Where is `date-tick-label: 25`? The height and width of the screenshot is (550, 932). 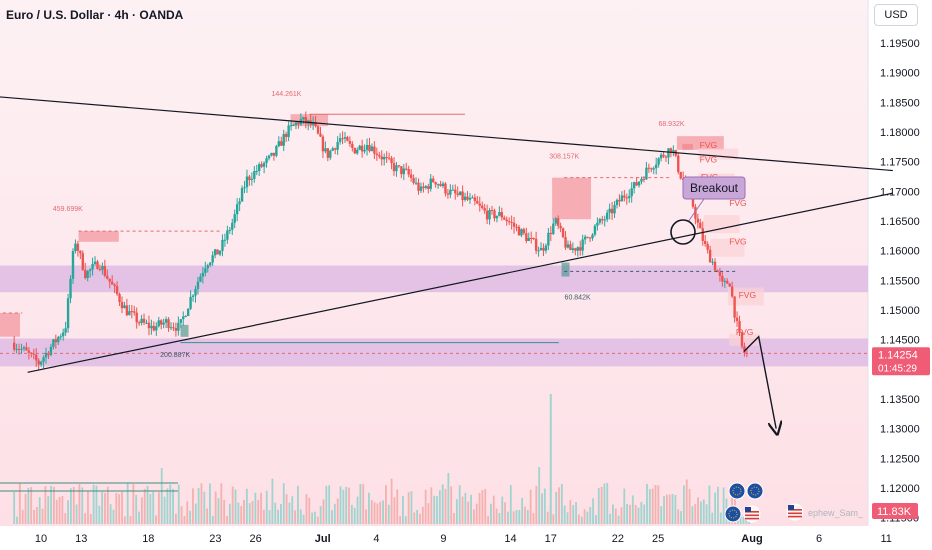 date-tick-label: 25 is located at coordinates (658, 539).